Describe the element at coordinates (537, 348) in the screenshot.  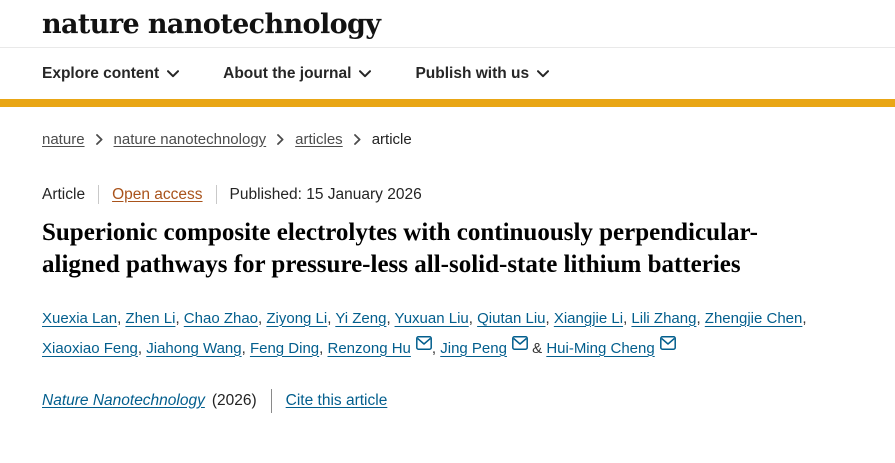
I see `authors-ampersand: &` at that location.